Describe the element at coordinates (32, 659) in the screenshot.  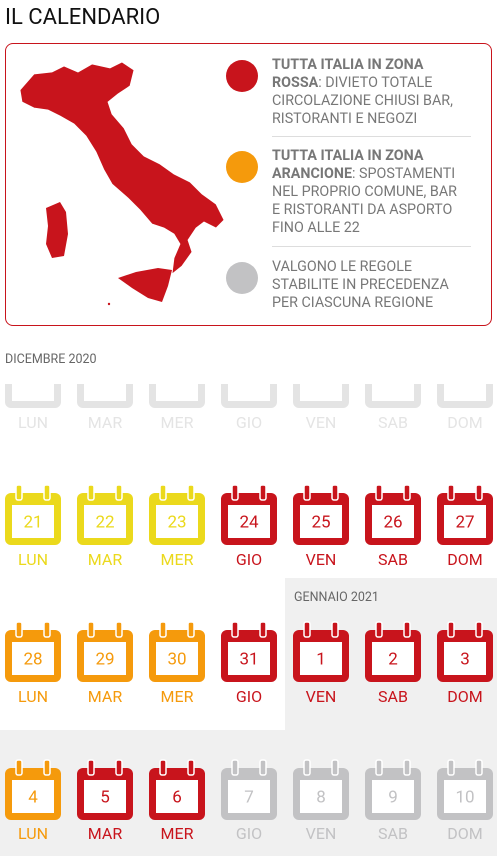
I see `day-number: 28` at that location.